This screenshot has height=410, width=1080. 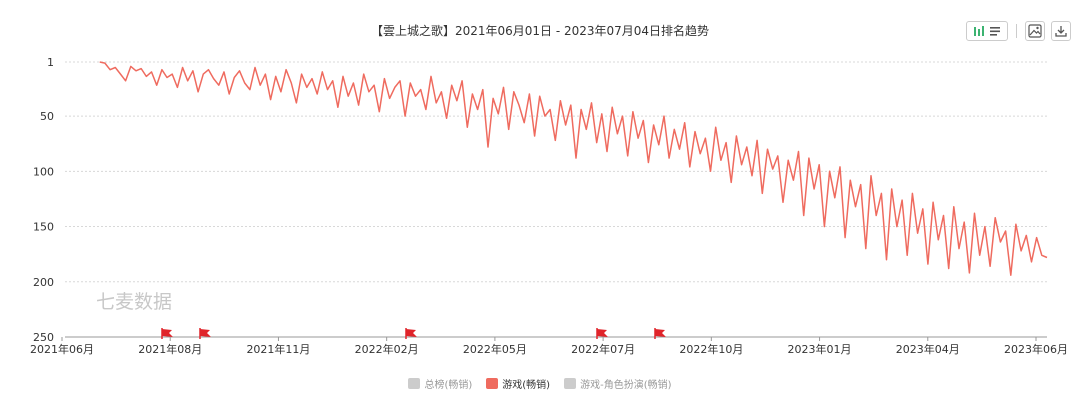 I want to click on y-tick-label: 100, so click(x=43, y=171).